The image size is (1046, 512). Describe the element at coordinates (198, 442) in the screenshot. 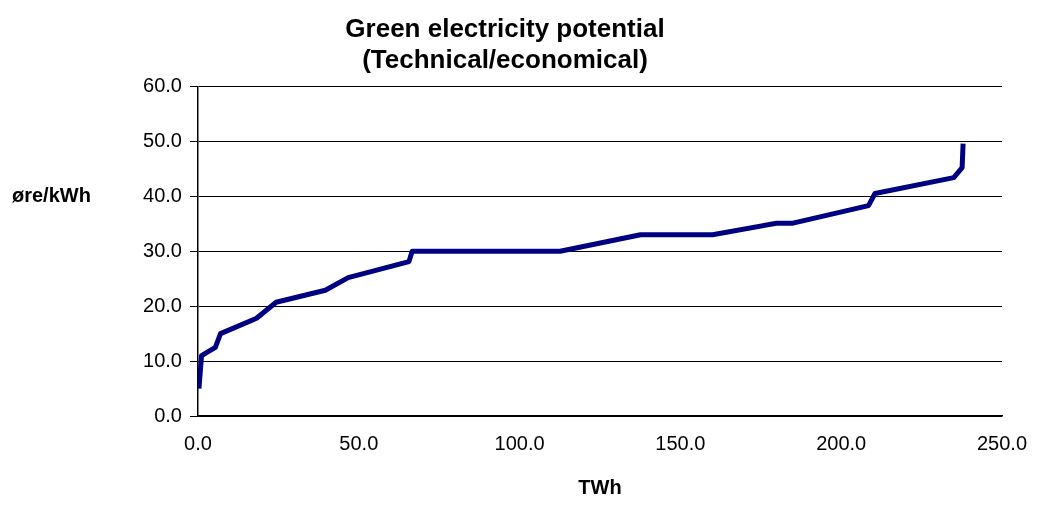

I see `x-tick-label: 0.0` at that location.